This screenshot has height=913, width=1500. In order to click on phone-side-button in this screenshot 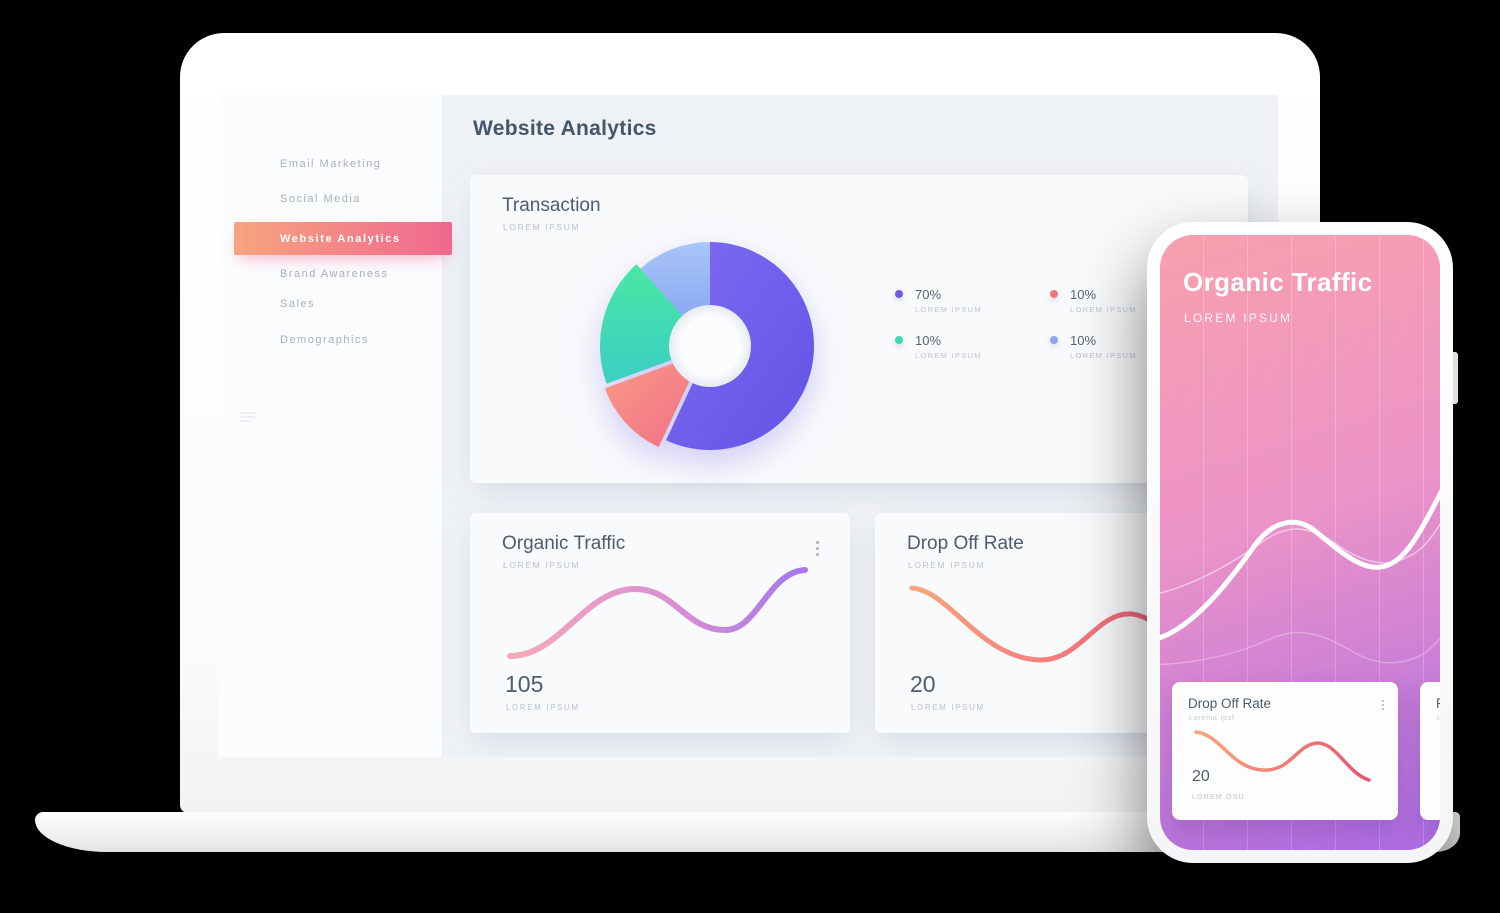, I will do `click(1455, 378)`.